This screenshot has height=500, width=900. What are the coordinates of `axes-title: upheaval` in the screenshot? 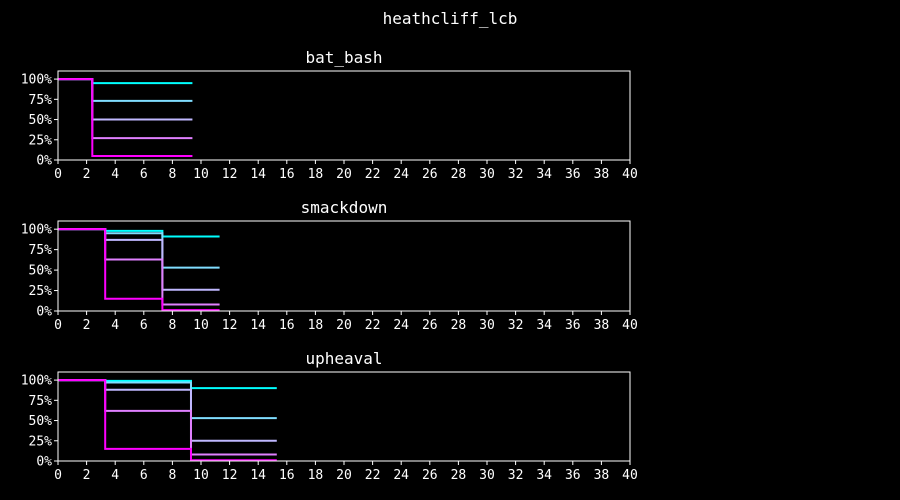 It's located at (343, 358).